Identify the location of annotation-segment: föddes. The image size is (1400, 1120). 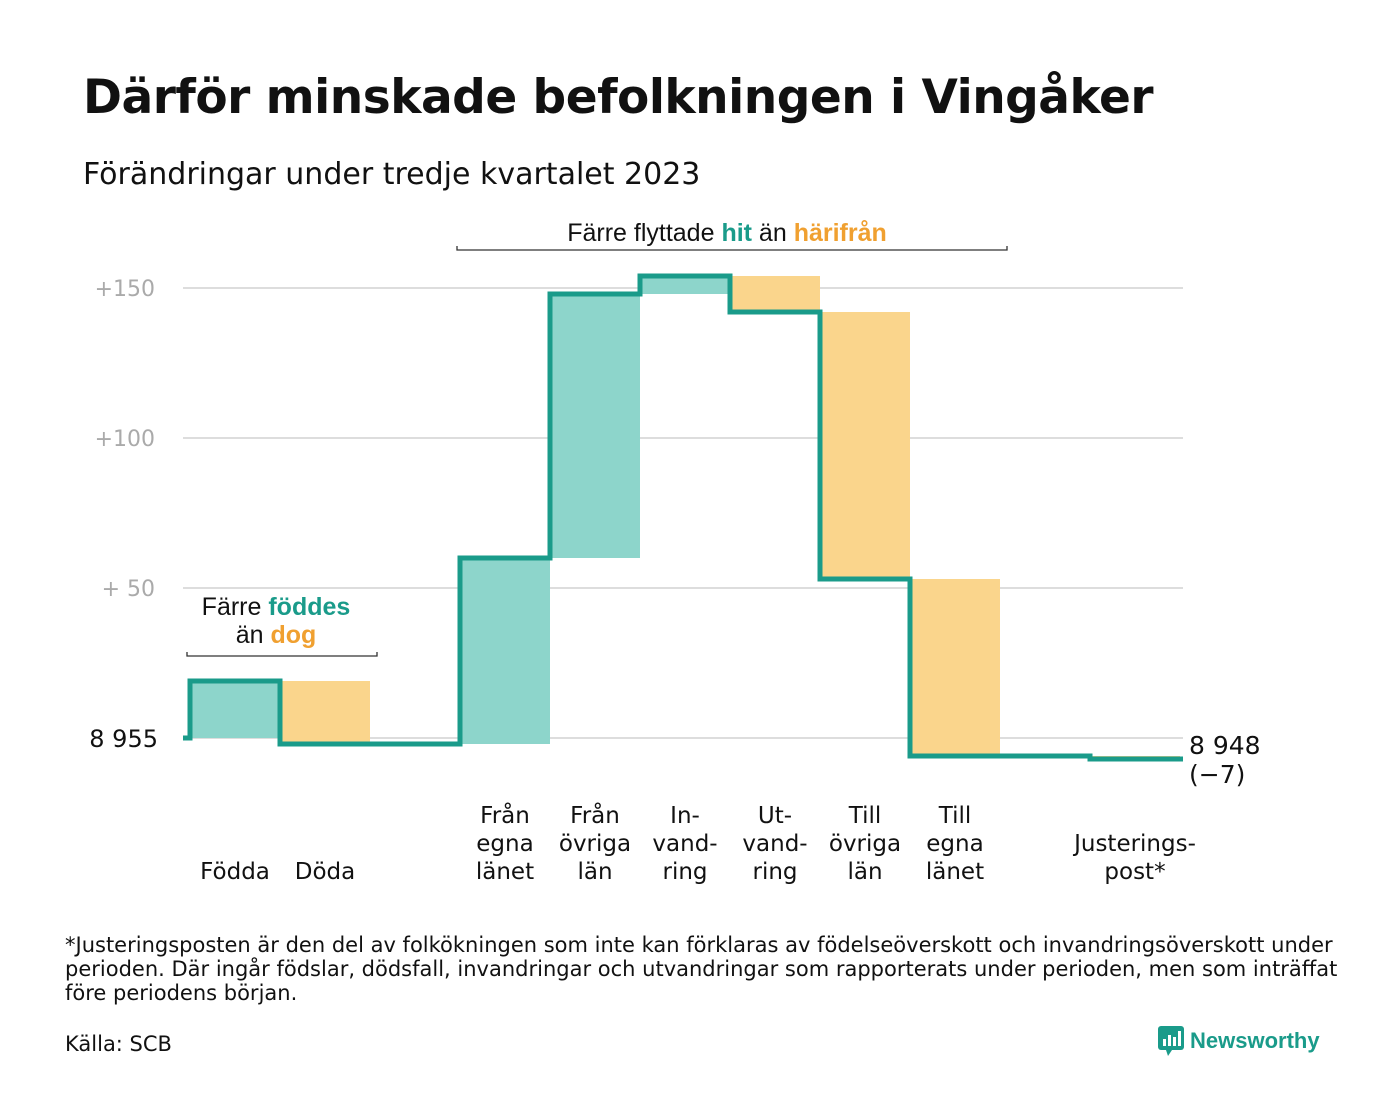
(309, 607).